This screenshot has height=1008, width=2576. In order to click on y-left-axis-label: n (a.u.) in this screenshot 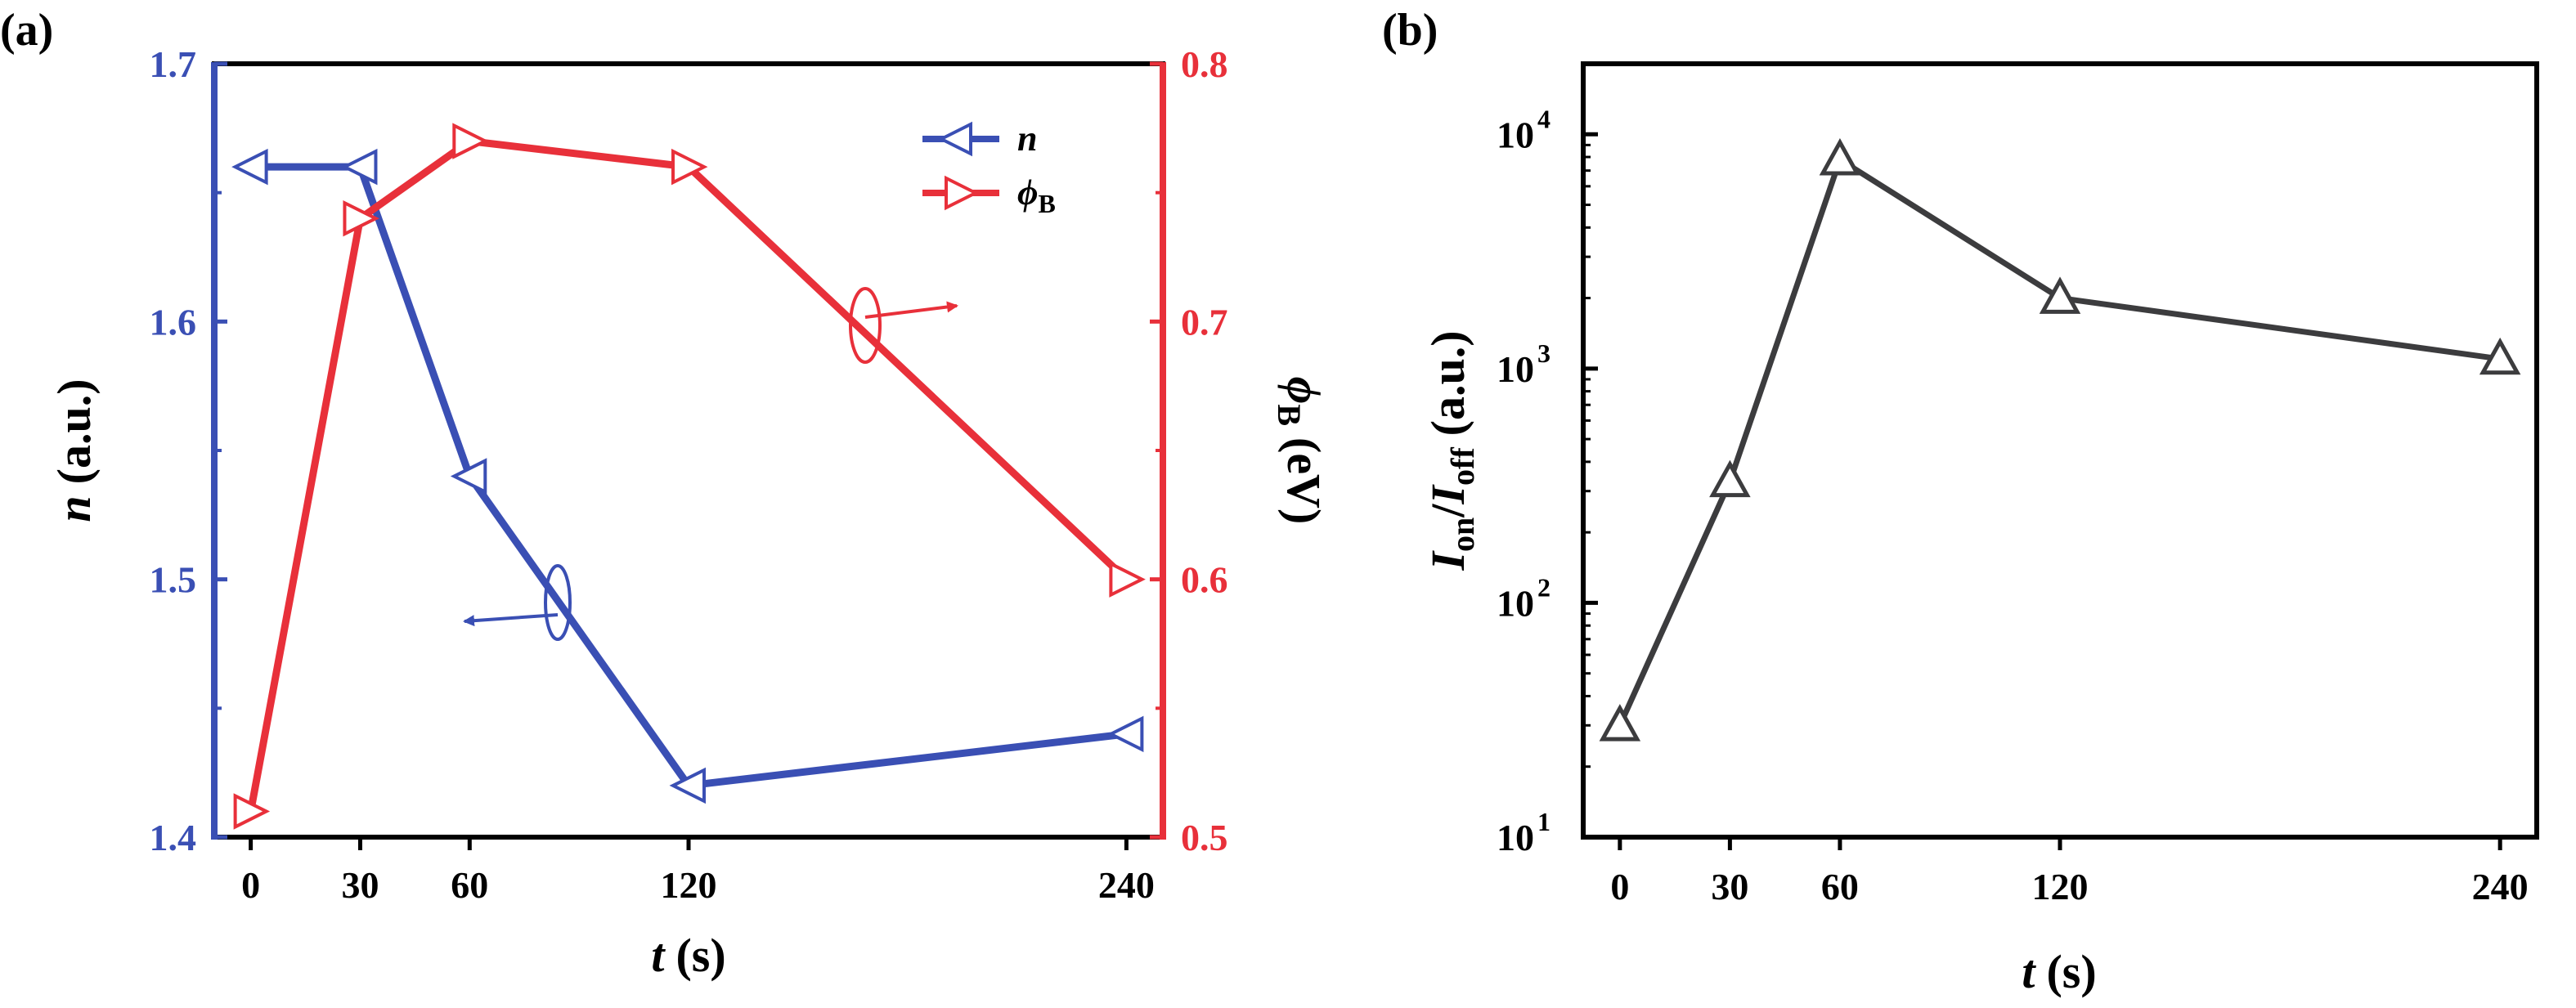, I will do `click(74, 451)`.